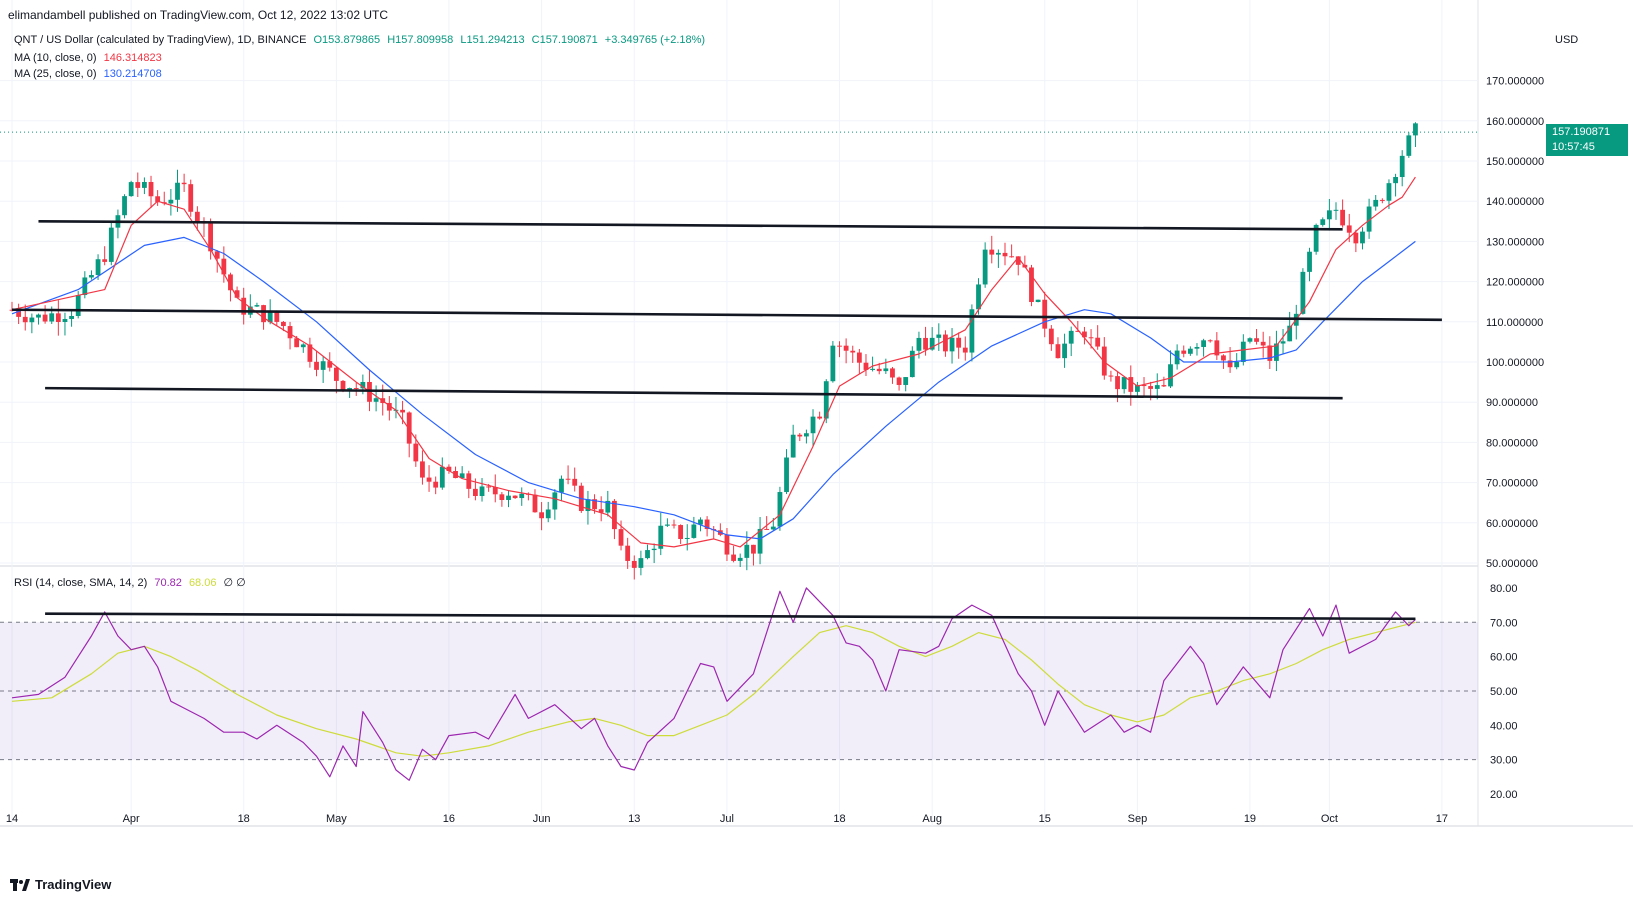 The width and height of the screenshot is (1633, 901). I want to click on rsi-tick-label: 70.00, so click(1504, 623).